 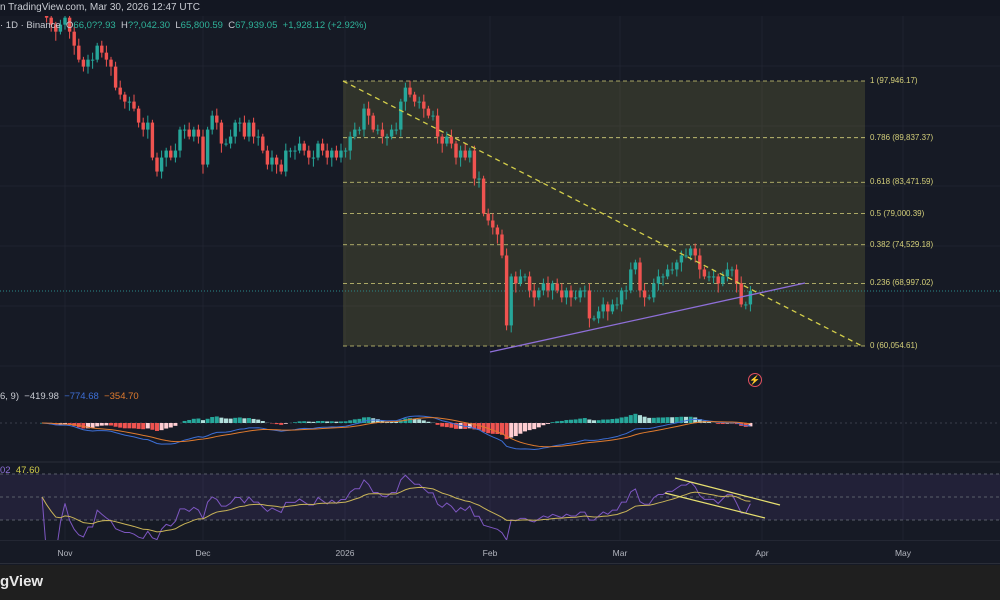 I want to click on time-tick: Mar, so click(x=620, y=553).